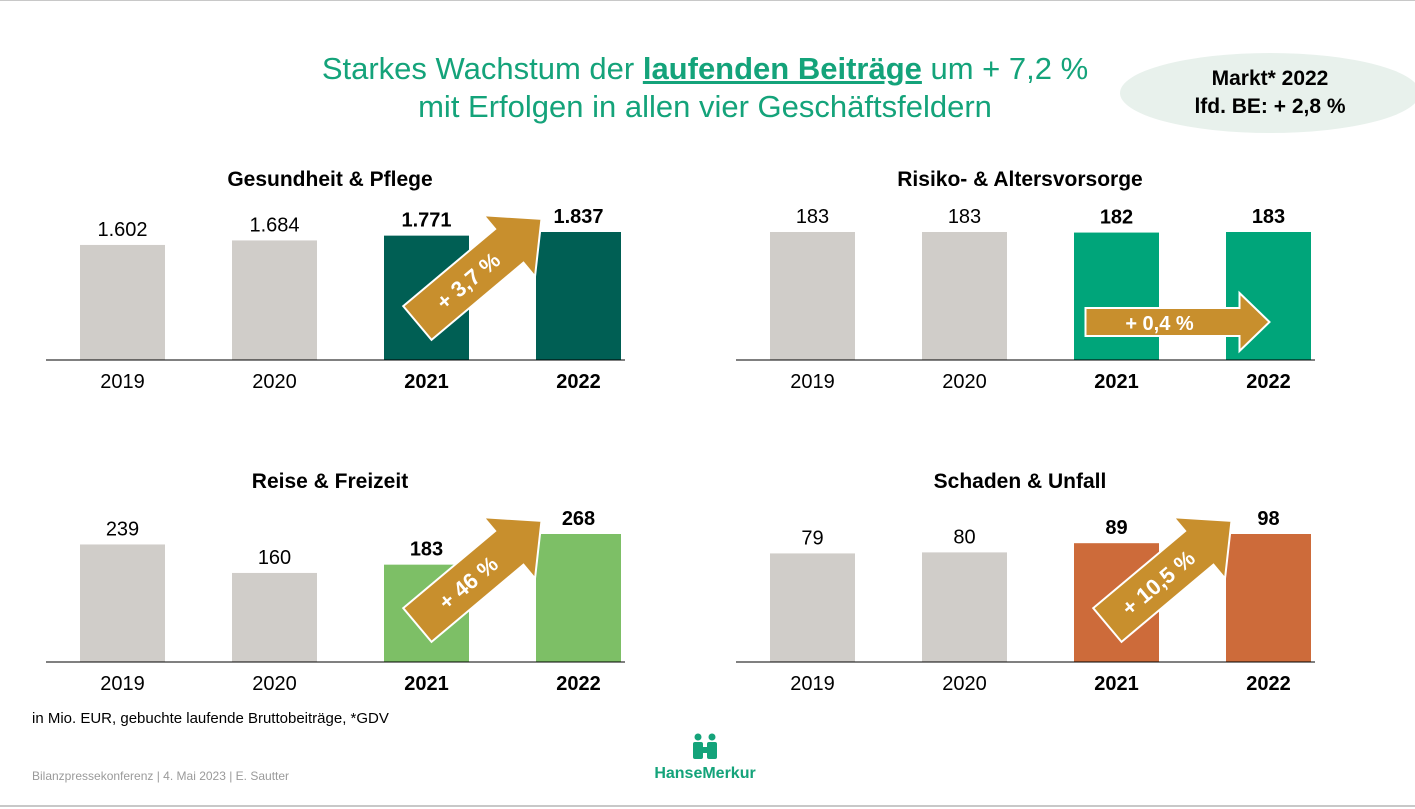  Describe the element at coordinates (426, 550) in the screenshot. I see `value-label-2021: 183` at that location.